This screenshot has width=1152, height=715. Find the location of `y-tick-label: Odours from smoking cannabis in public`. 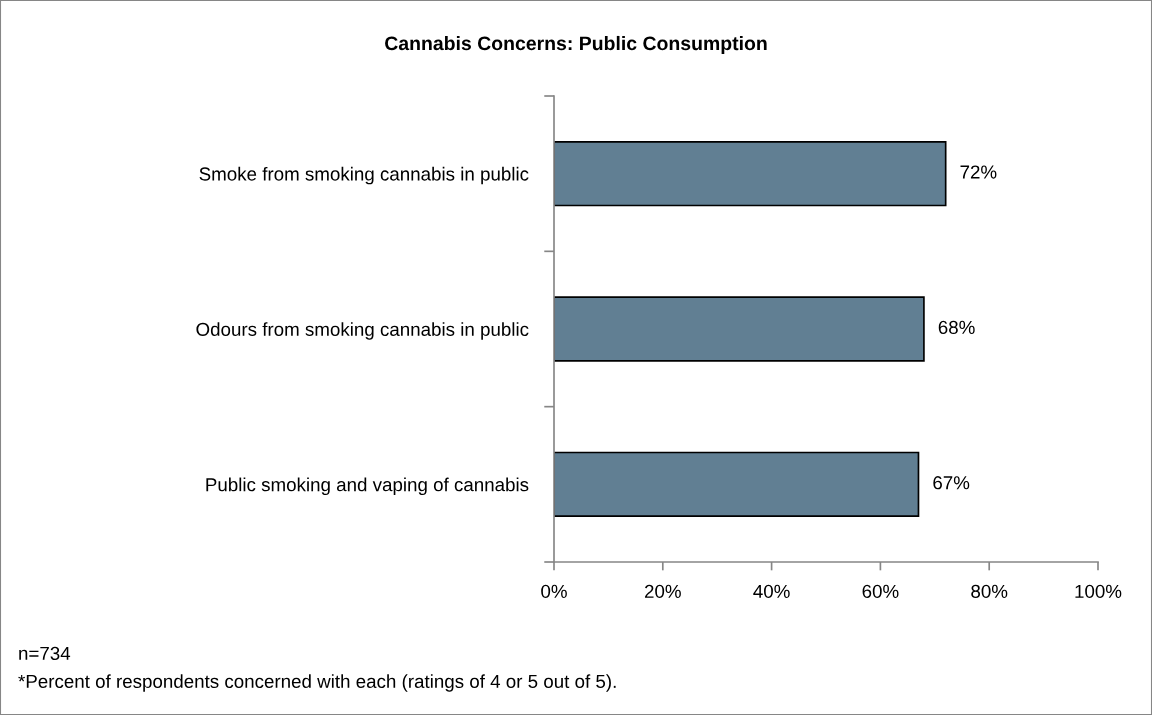

y-tick-label: Odours from smoking cannabis in public is located at coordinates (362, 331).